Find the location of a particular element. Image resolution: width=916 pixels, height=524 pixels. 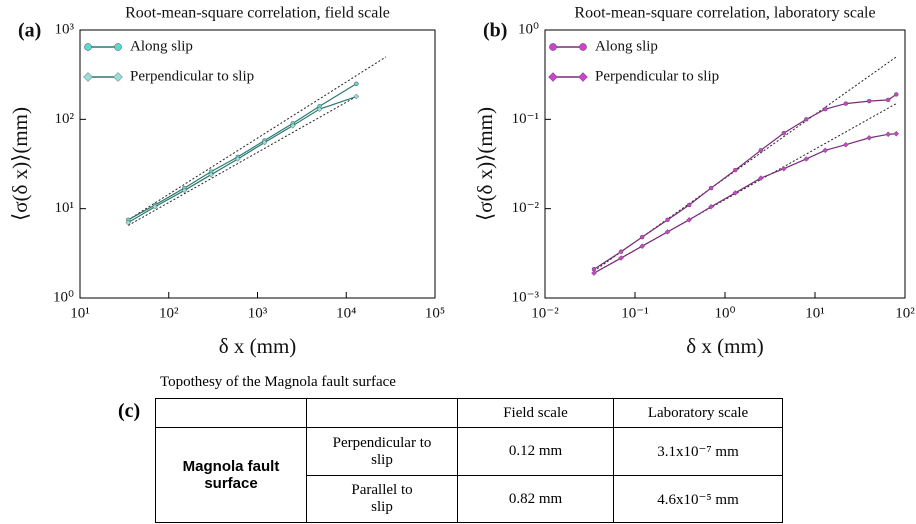

row-label: Perpendicular to slip is located at coordinates (382, 451).